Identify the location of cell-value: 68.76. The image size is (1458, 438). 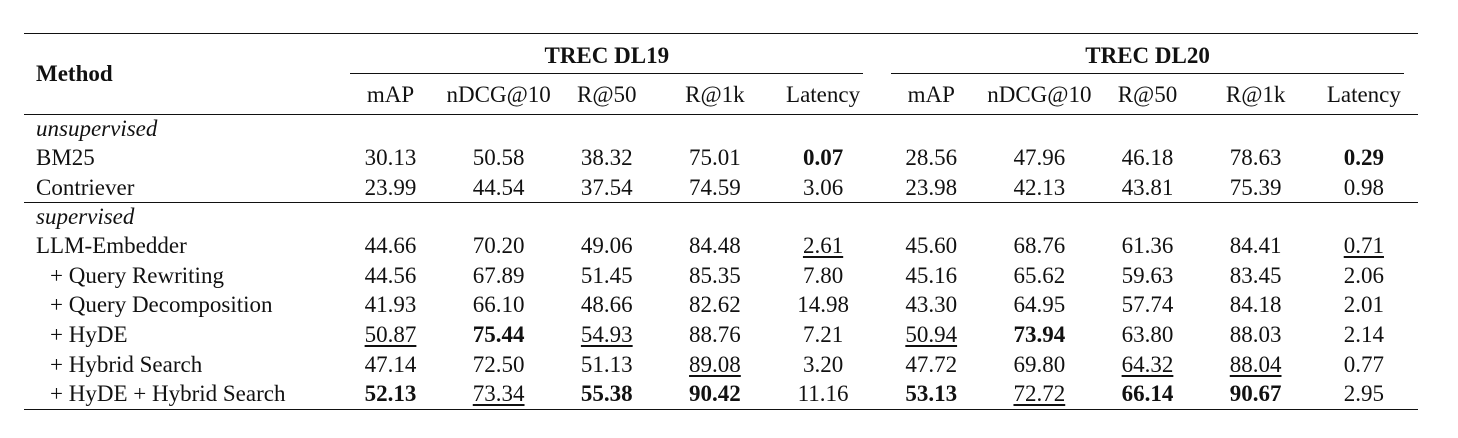
(1039, 246).